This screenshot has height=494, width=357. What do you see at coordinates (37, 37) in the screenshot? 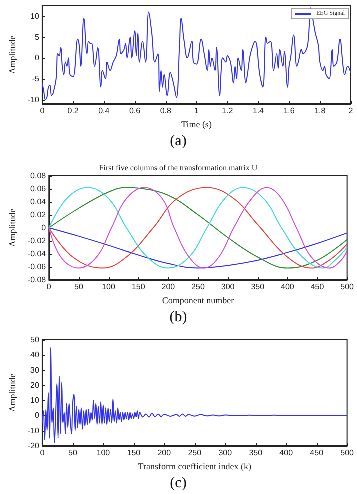
I see `y-tick-label: 5` at bounding box center [37, 37].